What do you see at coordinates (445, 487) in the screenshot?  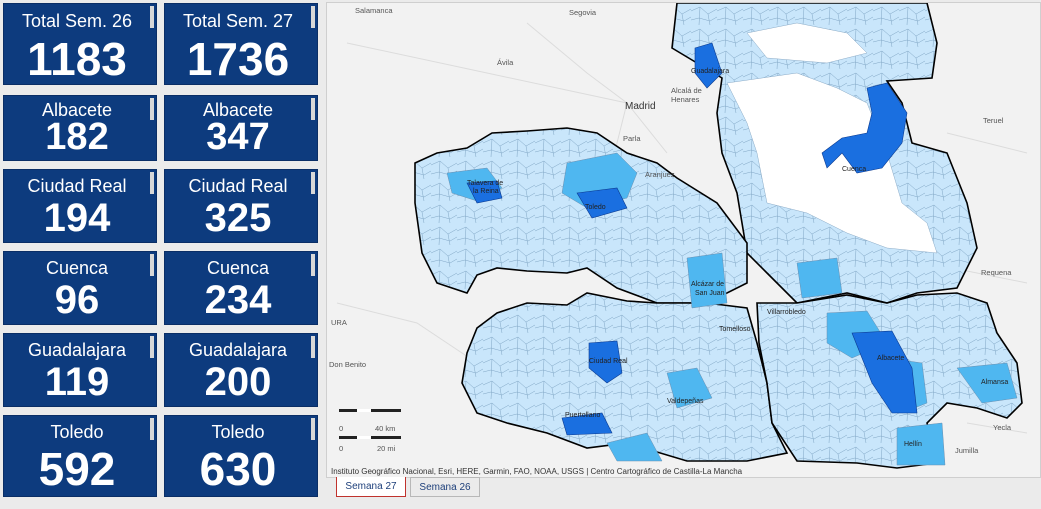 I see `tab-semana-26: Semana 26` at bounding box center [445, 487].